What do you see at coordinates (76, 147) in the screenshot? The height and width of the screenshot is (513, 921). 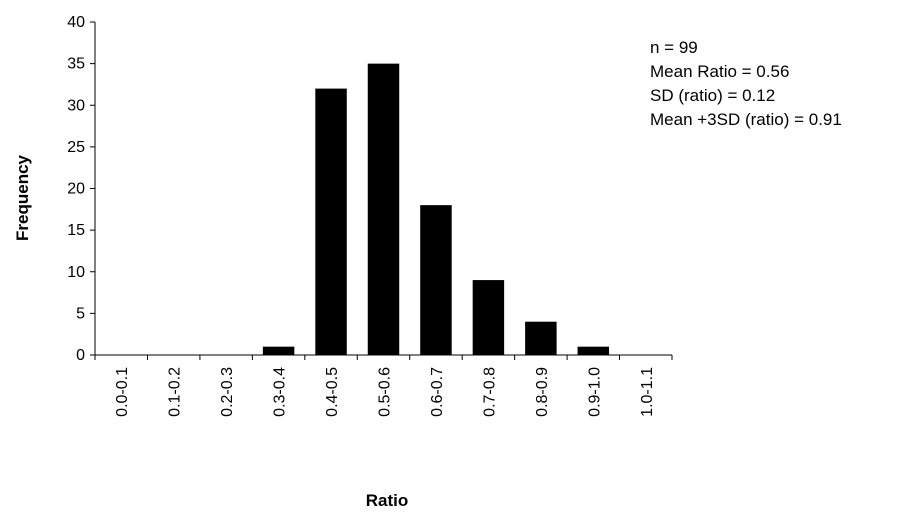 I see `y-tick-label: 25` at bounding box center [76, 147].